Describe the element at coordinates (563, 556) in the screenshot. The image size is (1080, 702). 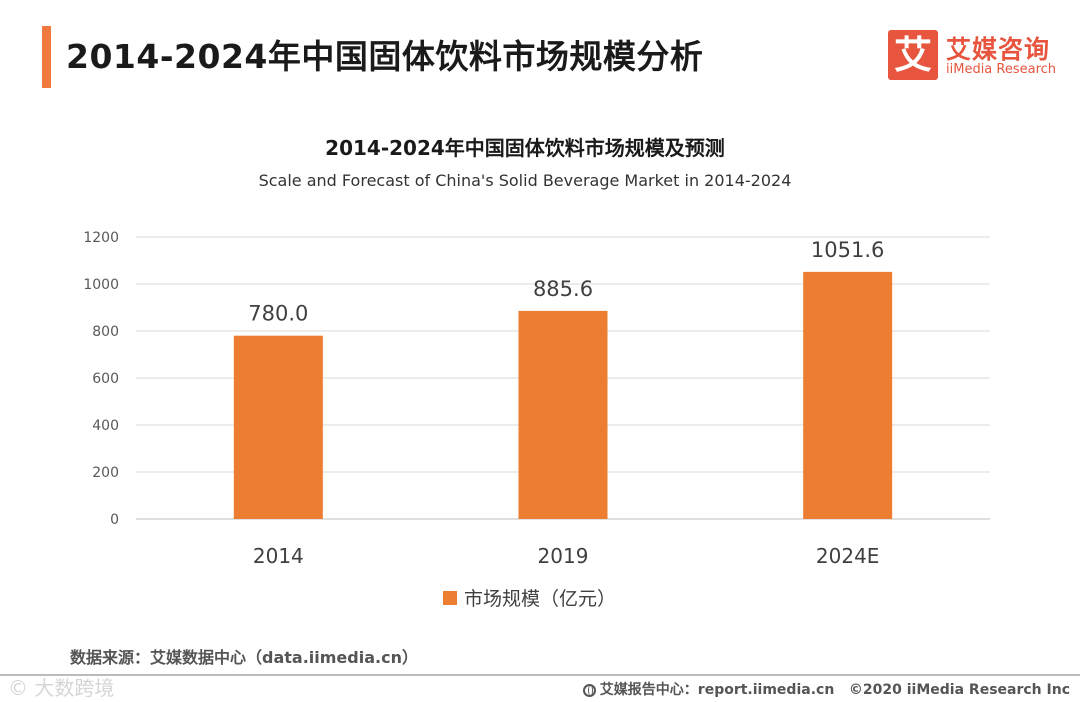
I see `x-tick-label: 2019` at that location.